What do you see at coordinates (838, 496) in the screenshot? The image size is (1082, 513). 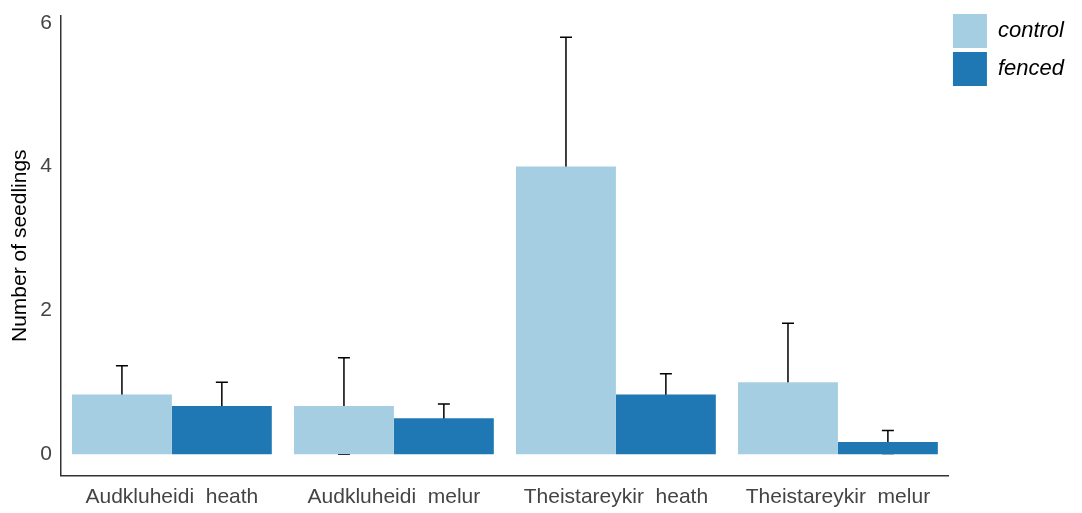 I see `x-tick-label: Theistareykir melur` at bounding box center [838, 496].